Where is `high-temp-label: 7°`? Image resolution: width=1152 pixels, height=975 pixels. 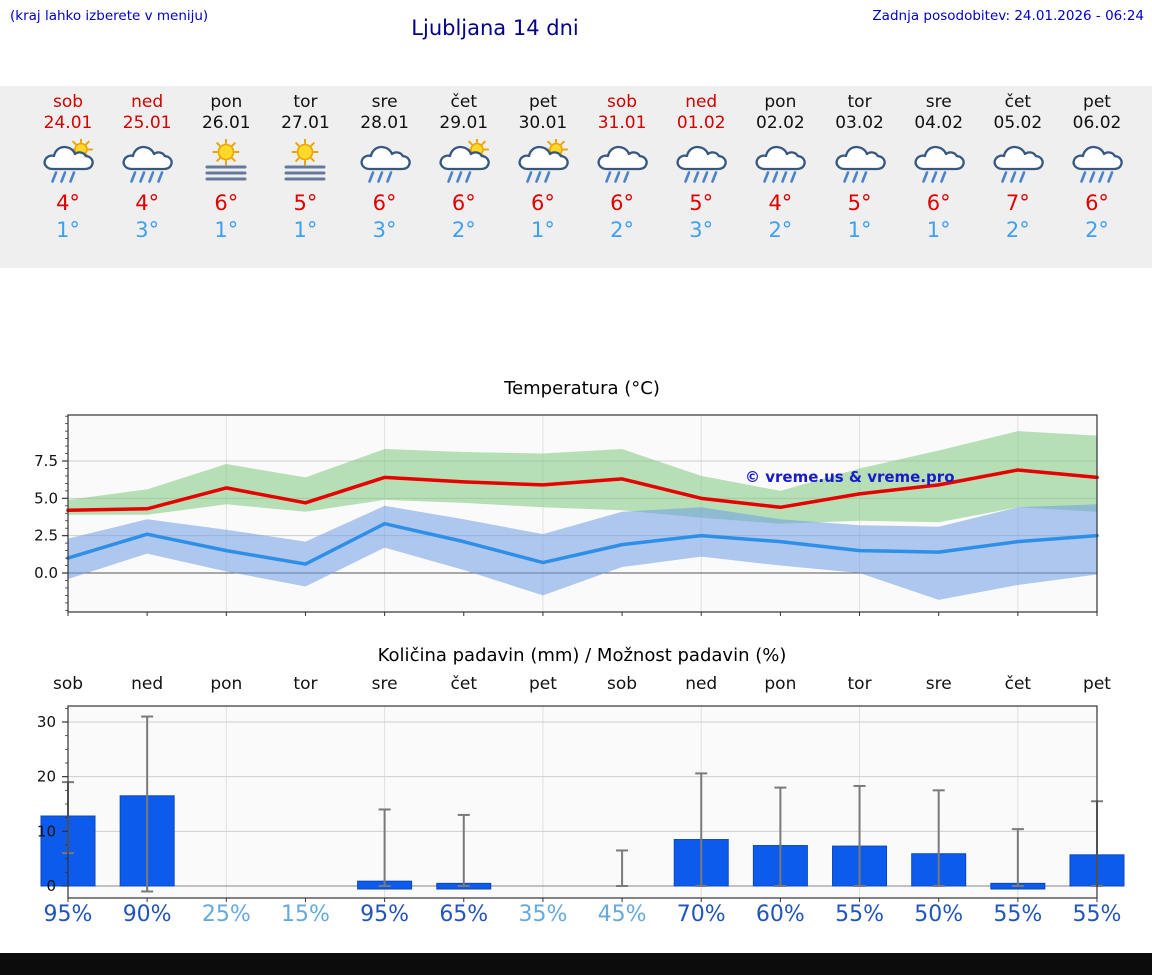 high-temp-label: 7° is located at coordinates (1017, 203).